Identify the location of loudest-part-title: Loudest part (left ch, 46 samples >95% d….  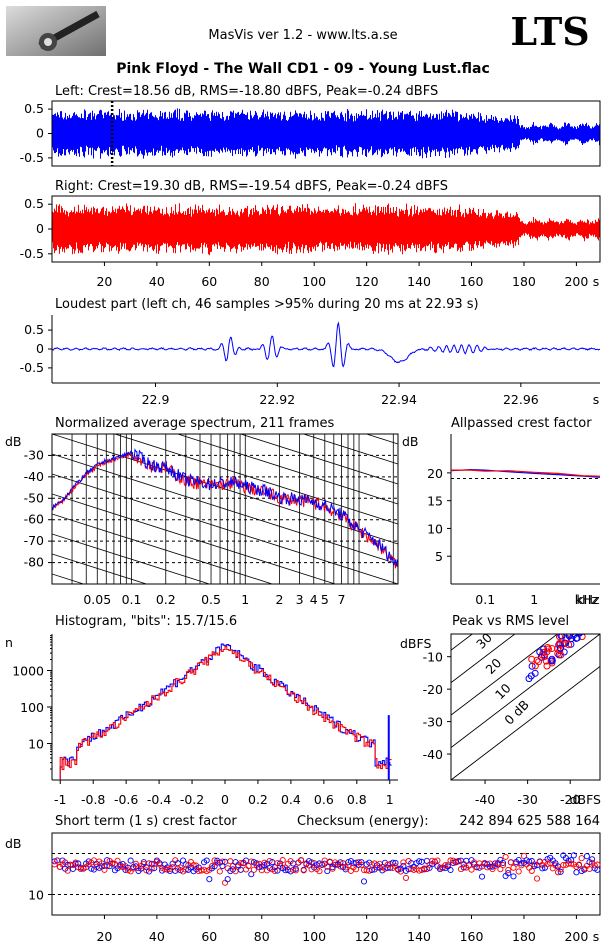
(267, 304).